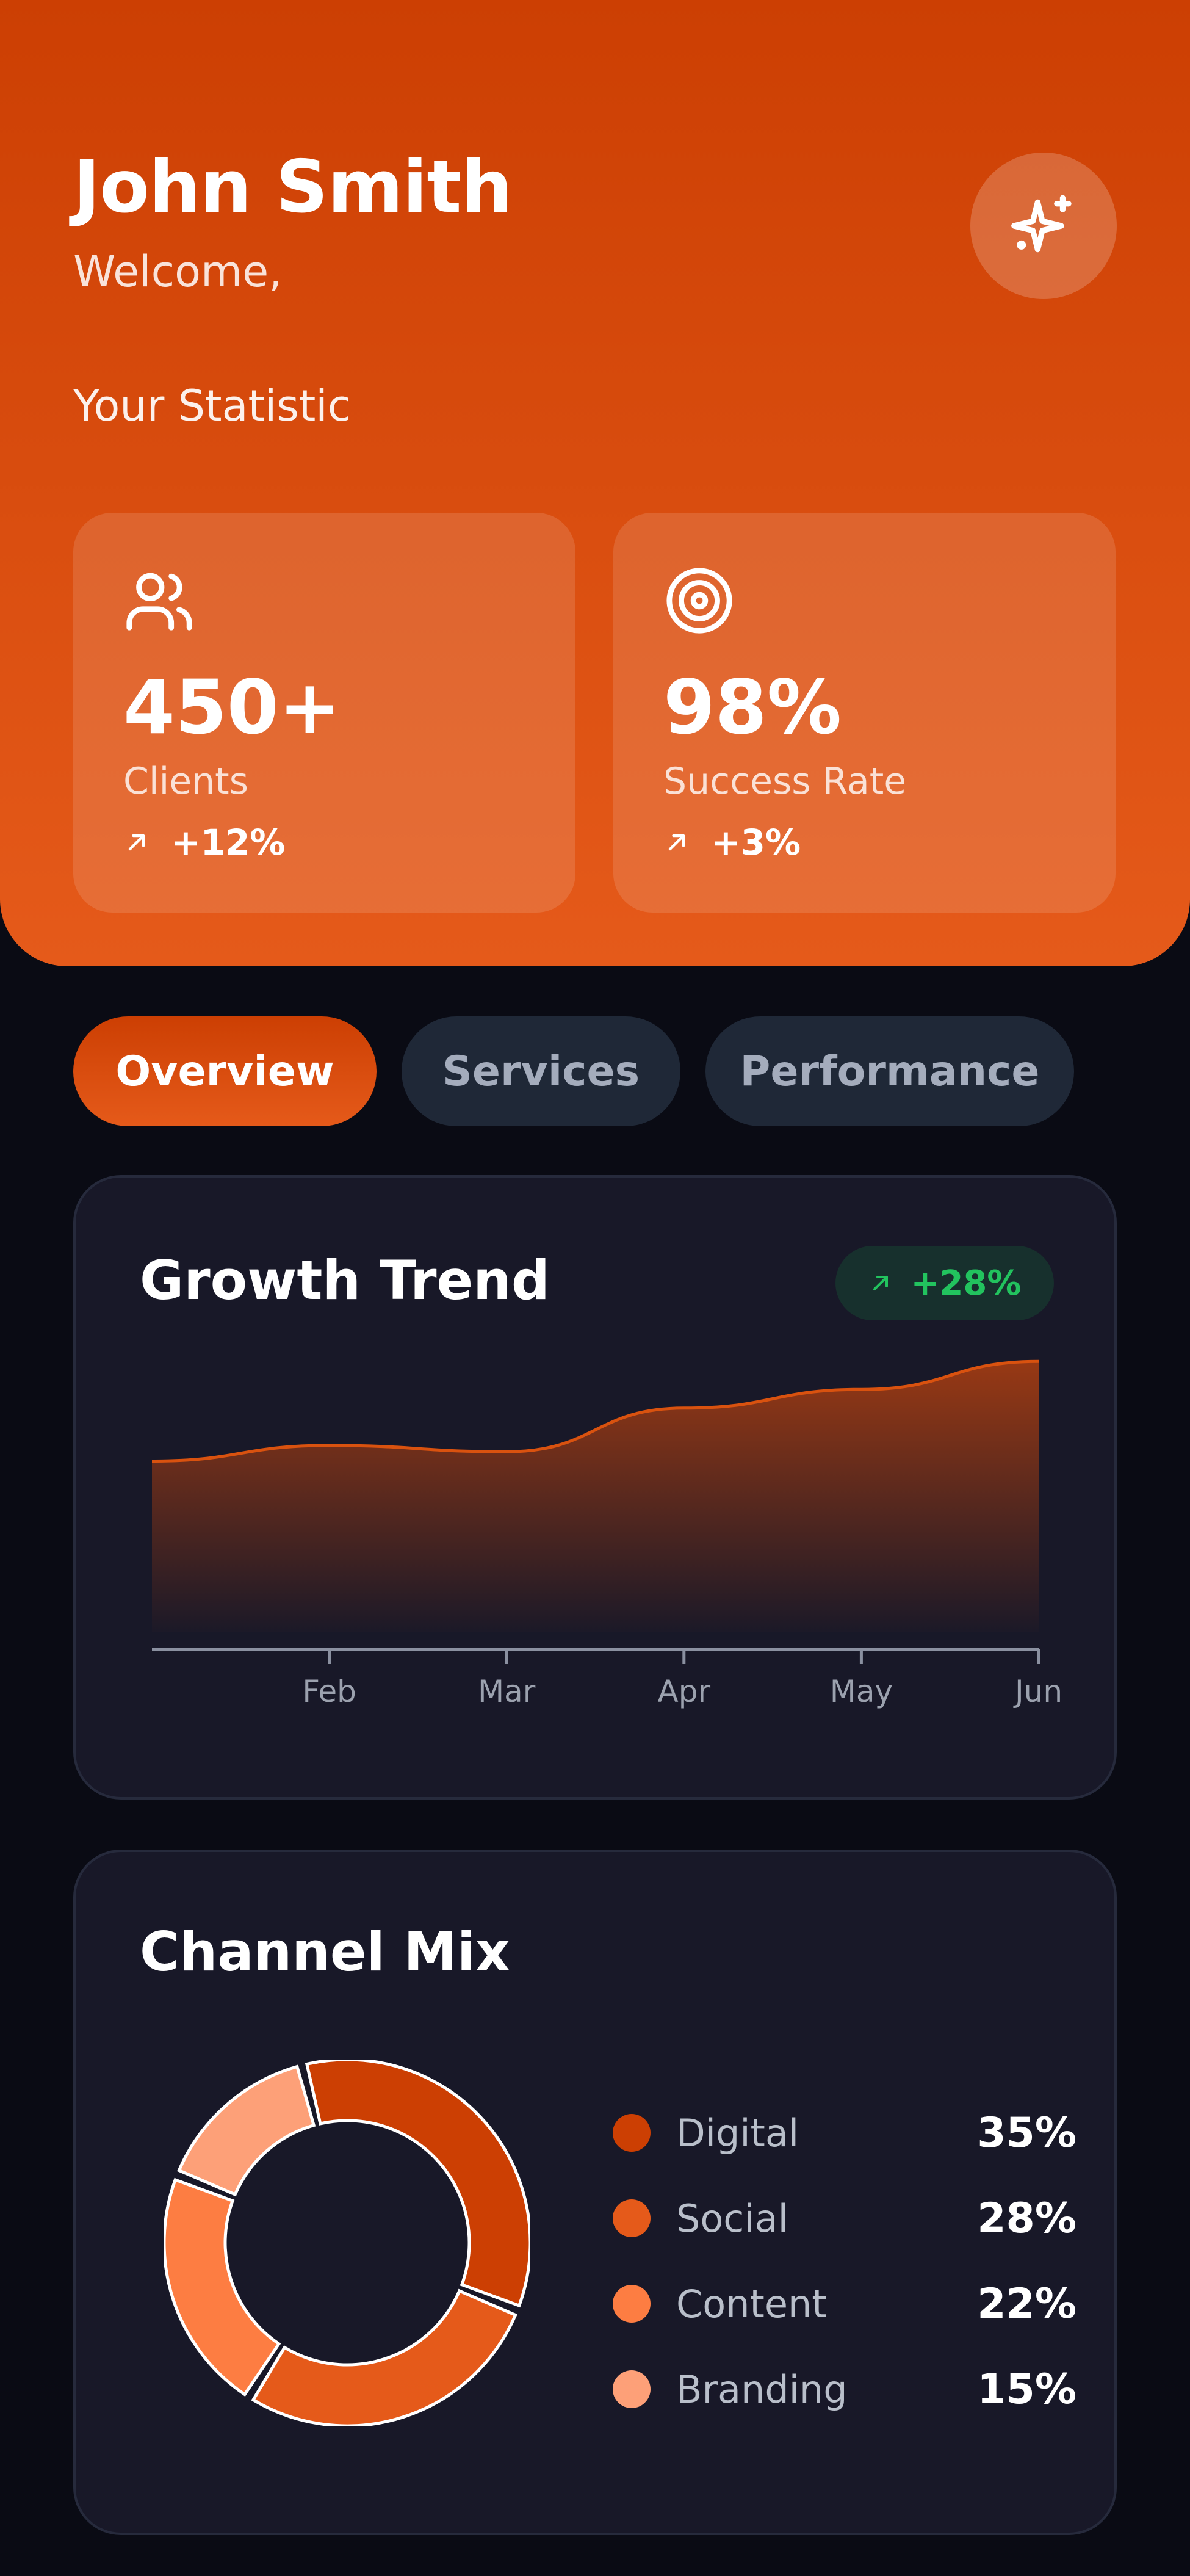 Image resolution: width=1190 pixels, height=2576 pixels. I want to click on legend-item-digital: Digital 35%, so click(844, 2132).